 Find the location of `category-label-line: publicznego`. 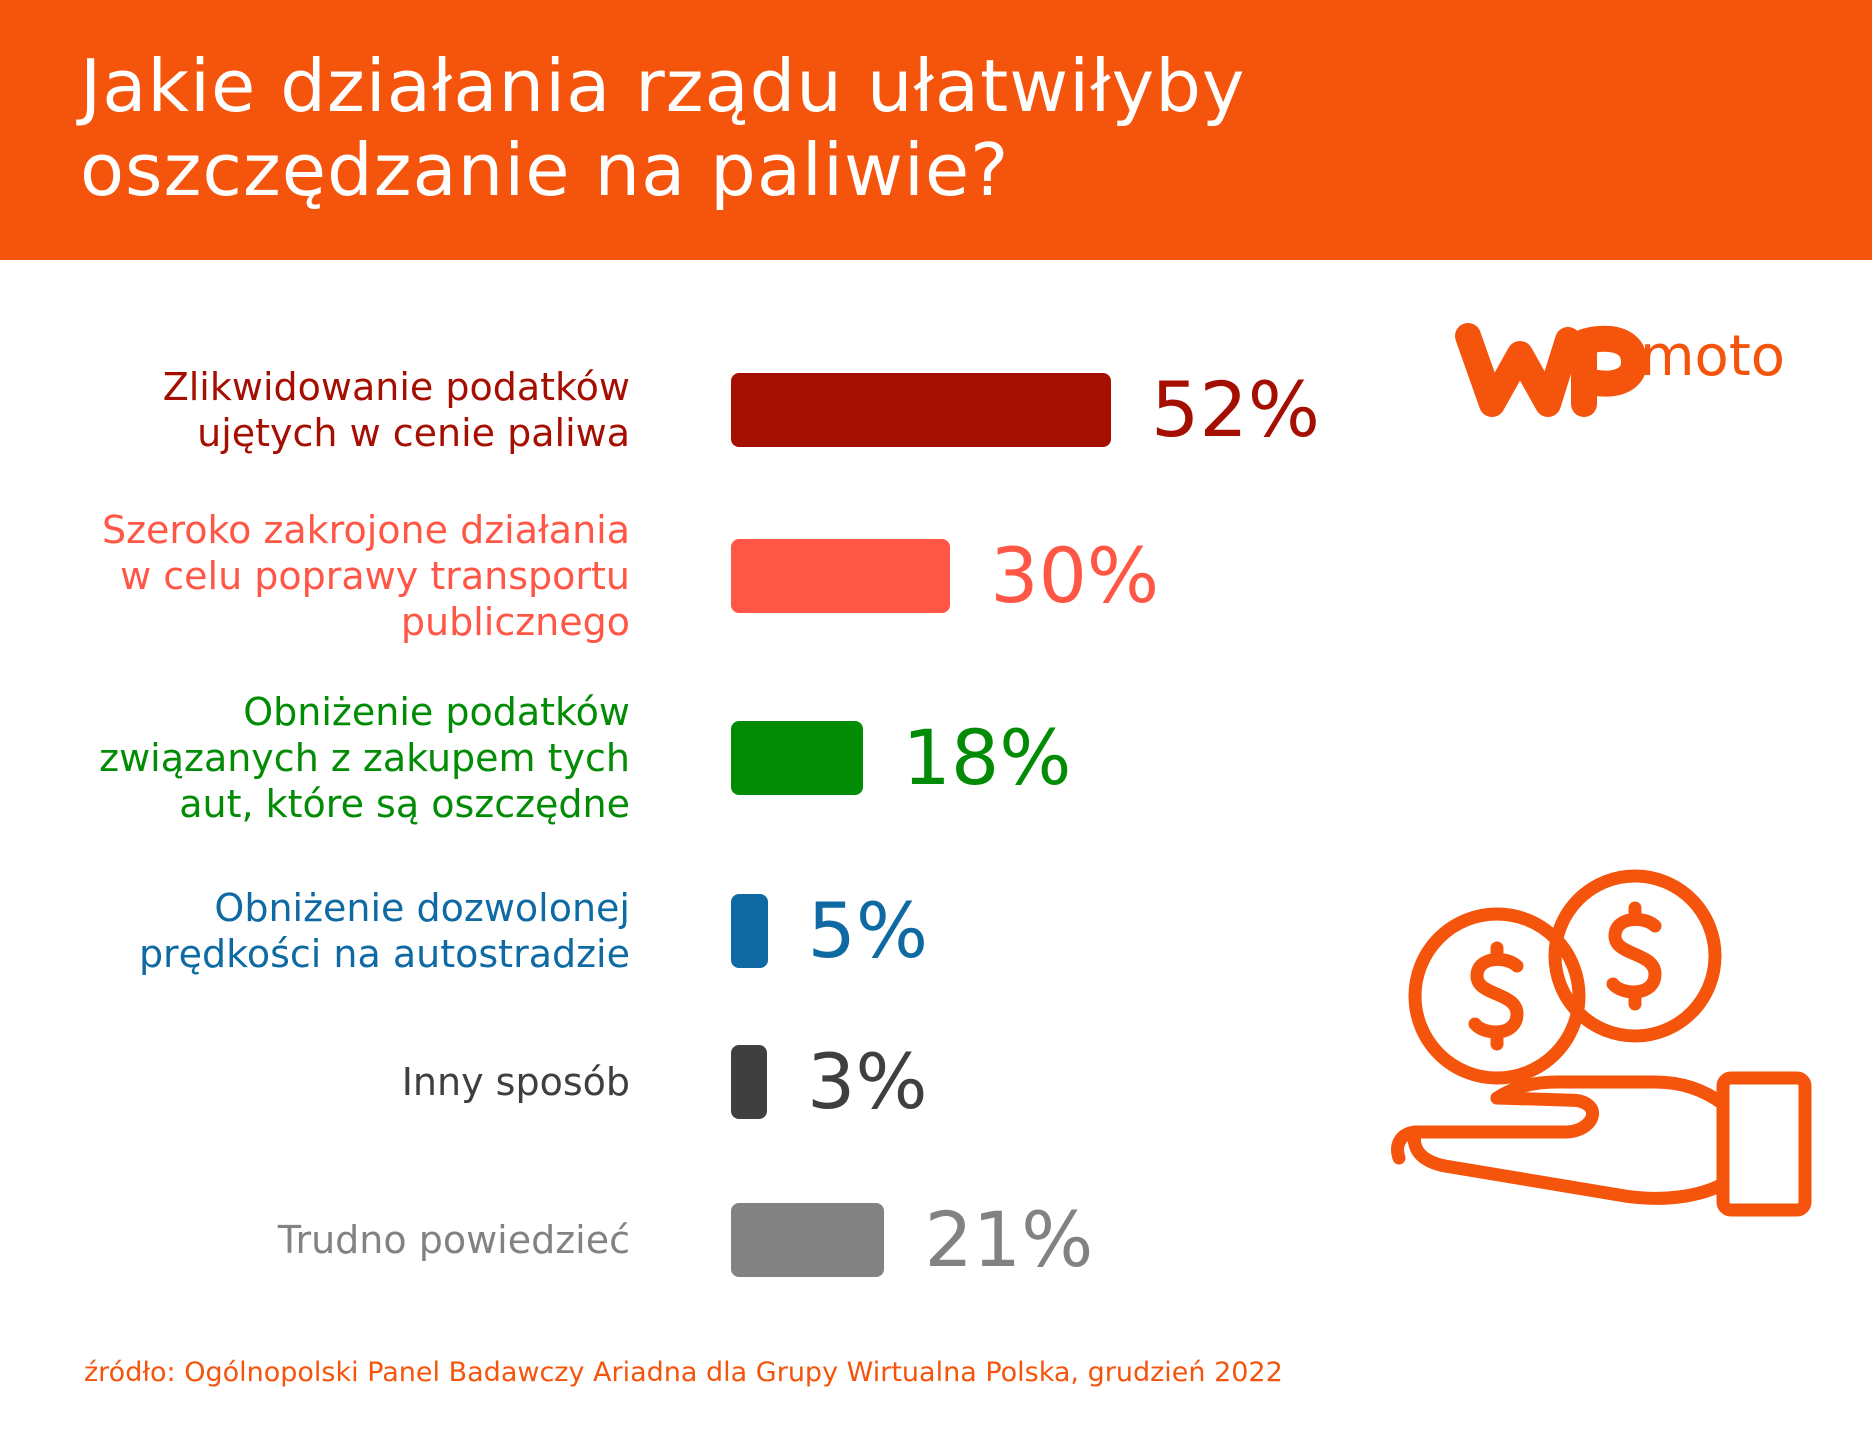

category-label-line: publicznego is located at coordinates (515, 622).